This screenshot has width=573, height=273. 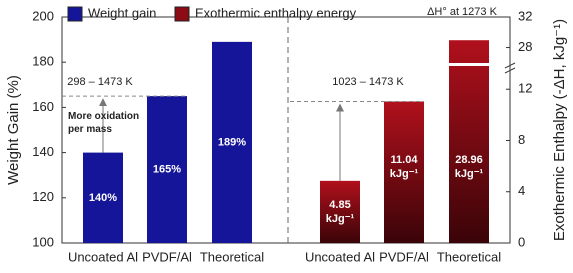 I want to click on annotation: 298 – 1473 K, so click(x=100, y=82).